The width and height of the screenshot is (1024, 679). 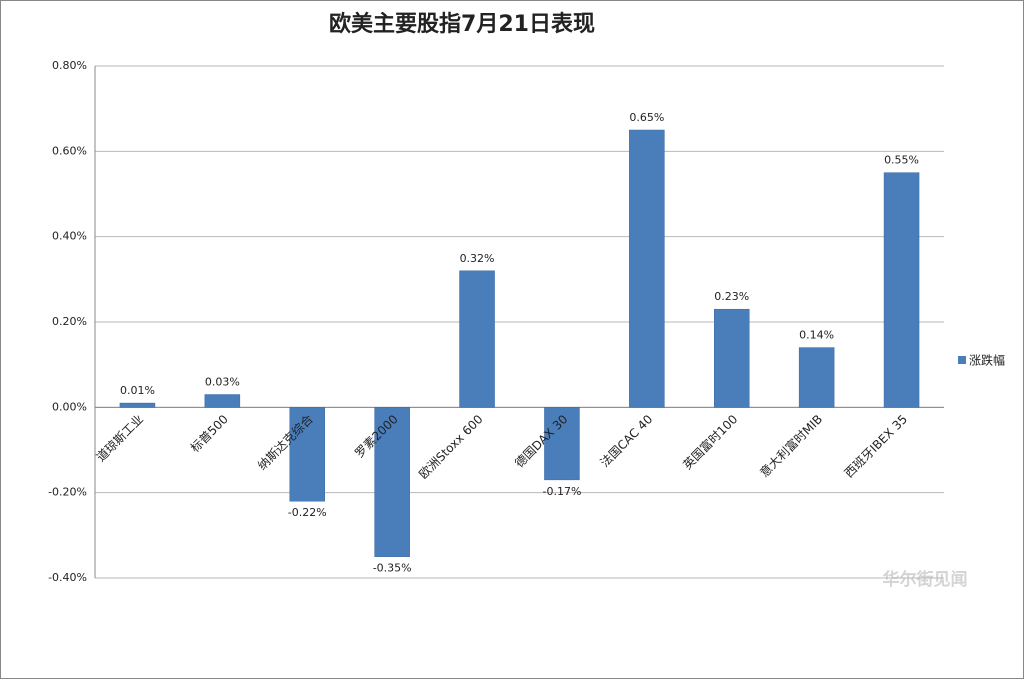 I want to click on y-tick-label: 0.60%, so click(x=69, y=150).